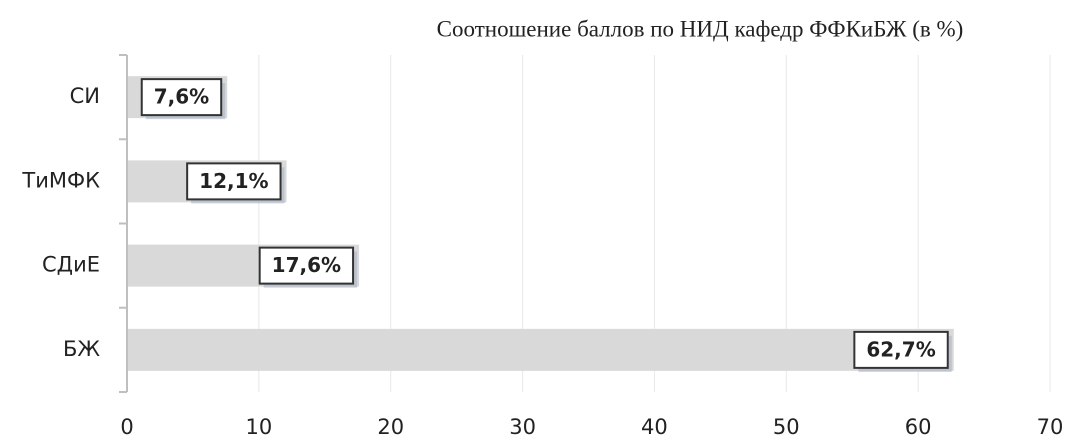  Describe the element at coordinates (85, 96) in the screenshot. I see `y-tick-label: СИ` at that location.